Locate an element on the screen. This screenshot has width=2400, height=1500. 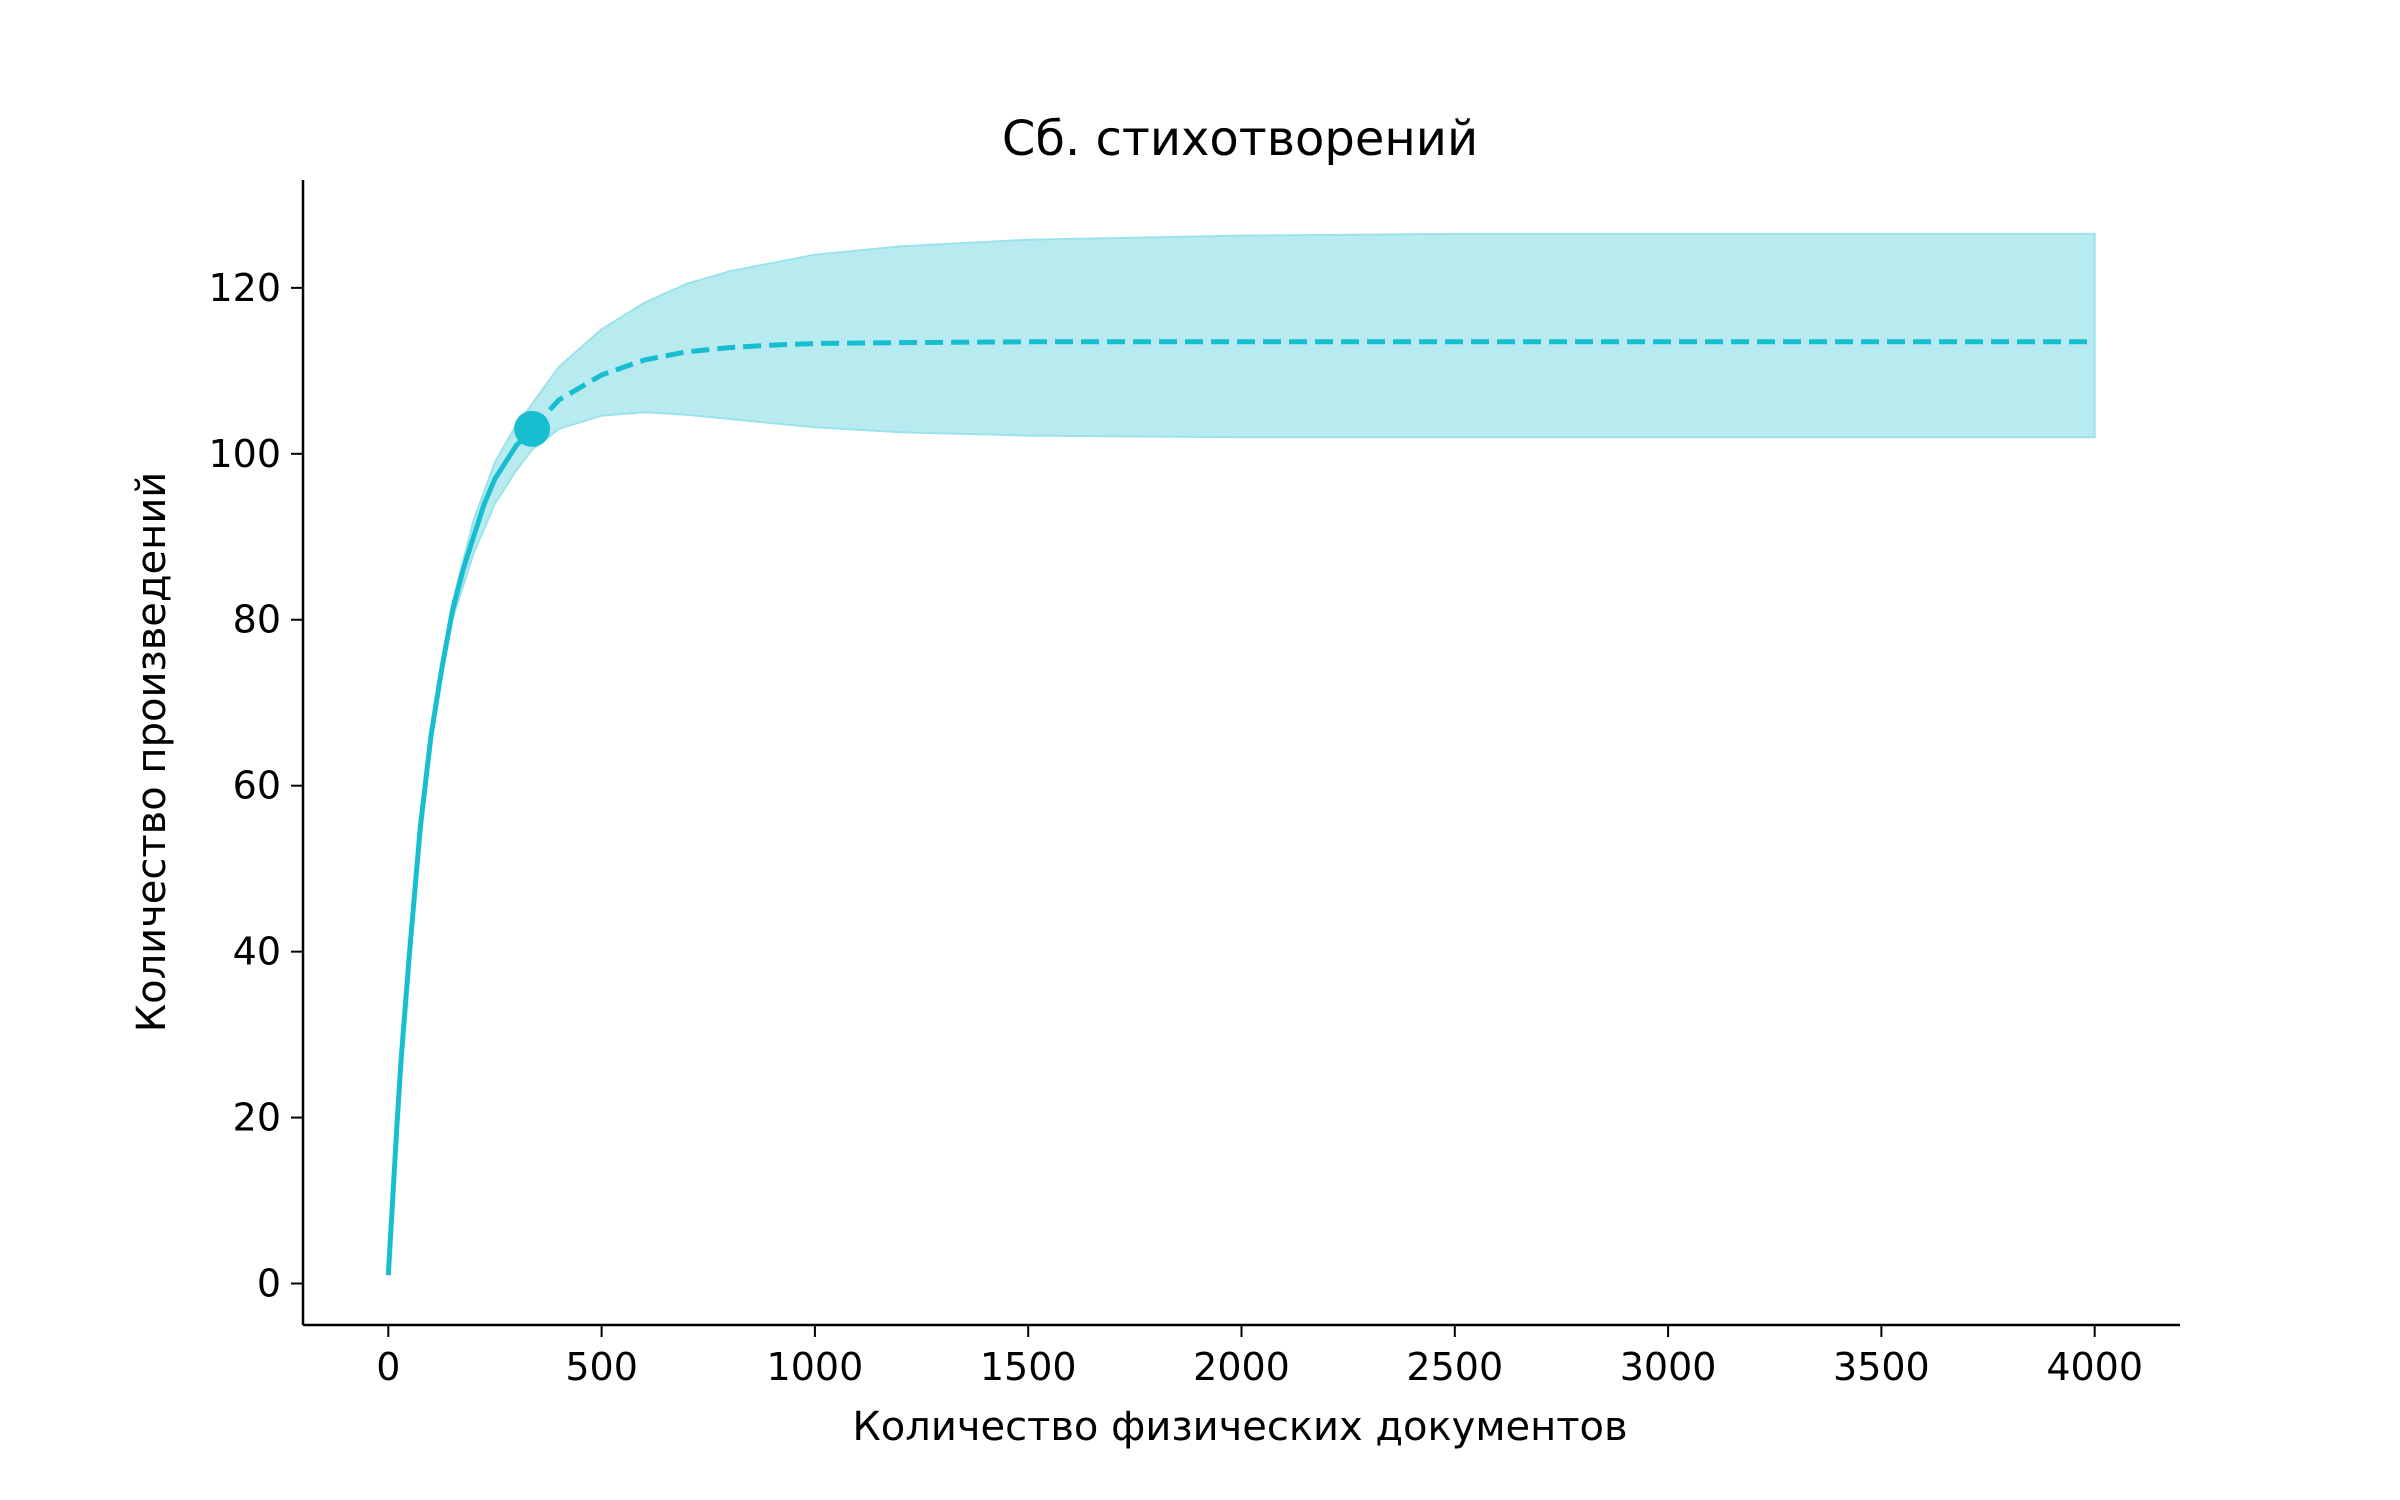
chart-title: Сб. стихотворений is located at coordinates (1240, 139).